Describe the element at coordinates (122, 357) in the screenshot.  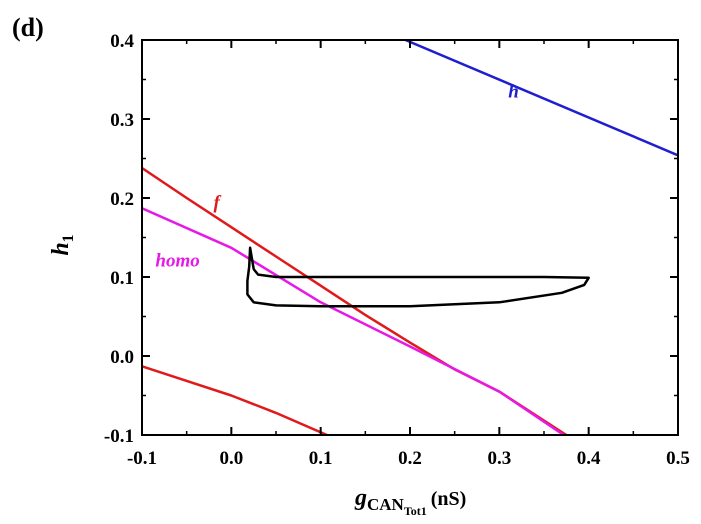
I see `y-tick-label: 0.0` at that location.